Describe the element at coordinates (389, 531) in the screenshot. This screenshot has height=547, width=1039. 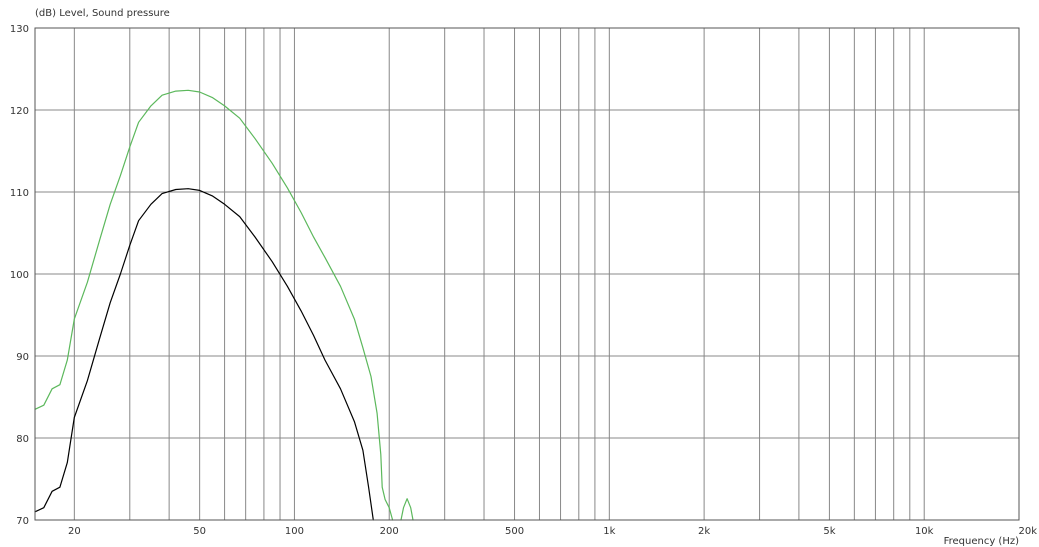
I see `x-tick-label: 200` at that location.